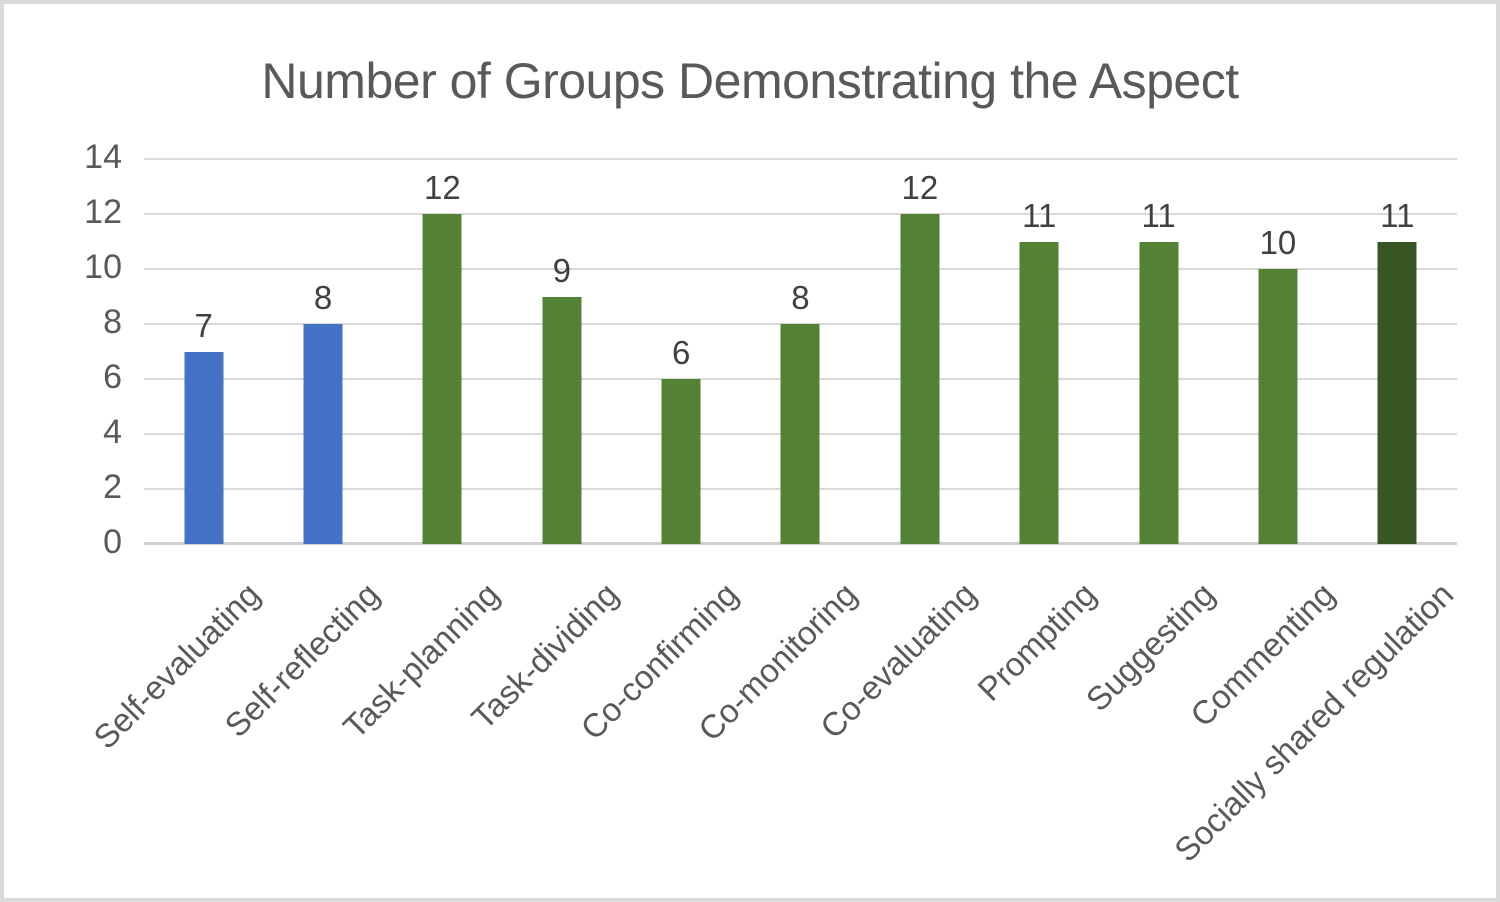 Image resolution: width=1500 pixels, height=902 pixels. I want to click on y-tick-label: 10, so click(103, 267).